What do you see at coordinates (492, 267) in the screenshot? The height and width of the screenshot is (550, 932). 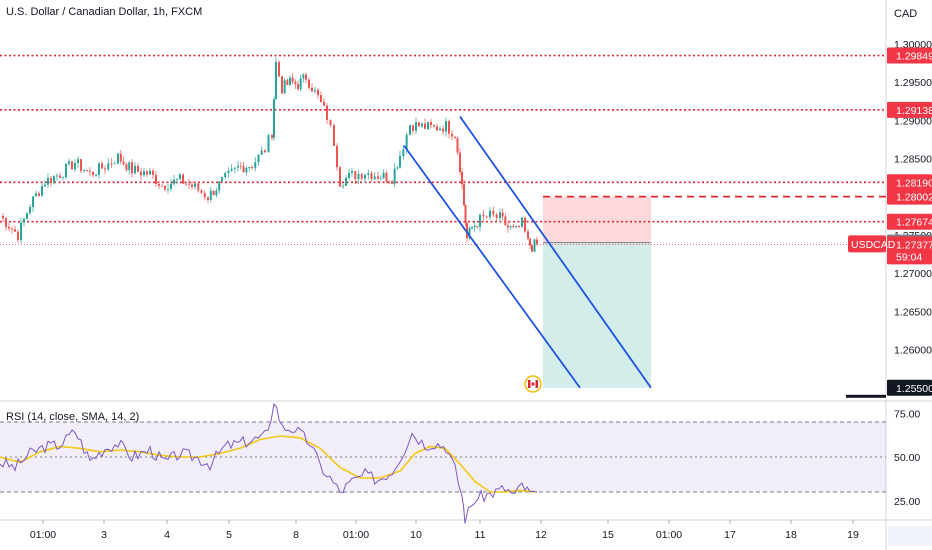 I see `channel-lower-line` at bounding box center [492, 267].